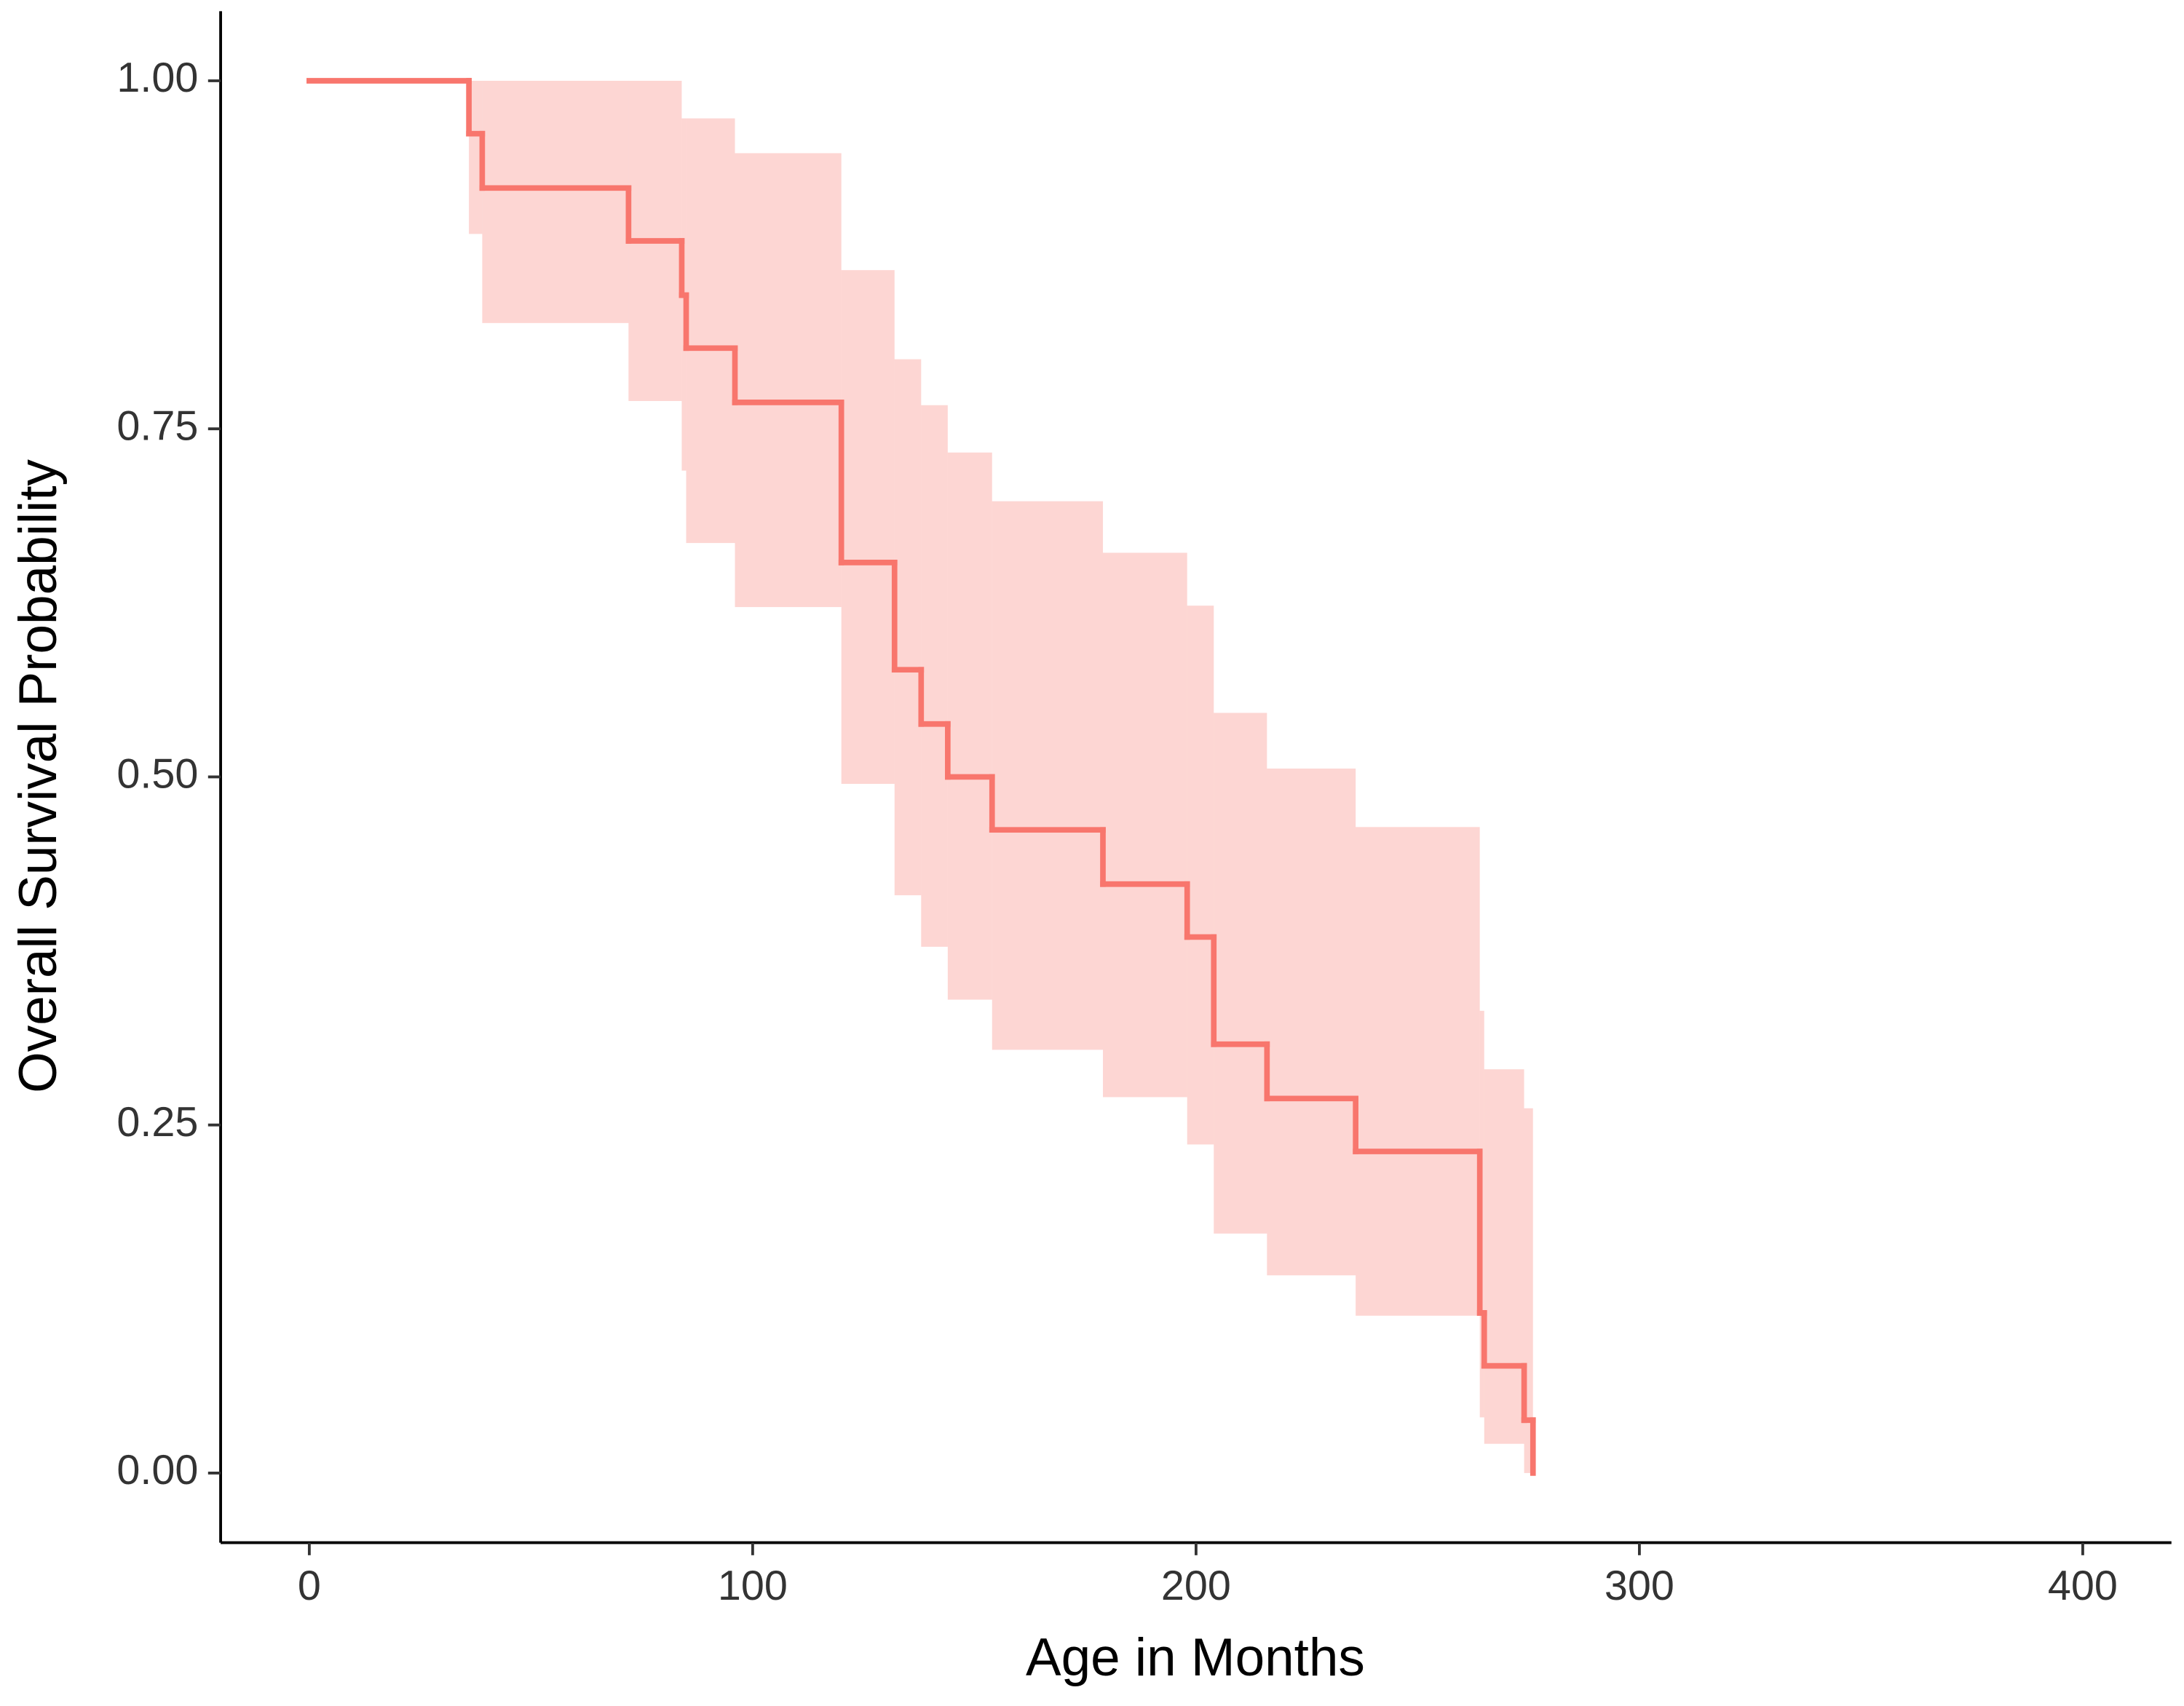 The height and width of the screenshot is (1706, 2184). Describe the element at coordinates (1196, 1586) in the screenshot. I see `x-tick-label: 200` at that location.